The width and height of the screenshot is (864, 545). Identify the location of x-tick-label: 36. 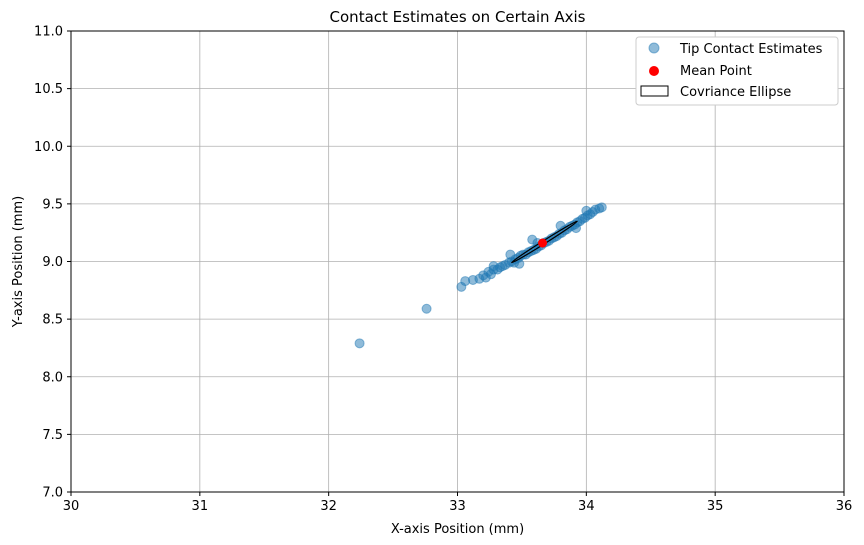
(844, 506).